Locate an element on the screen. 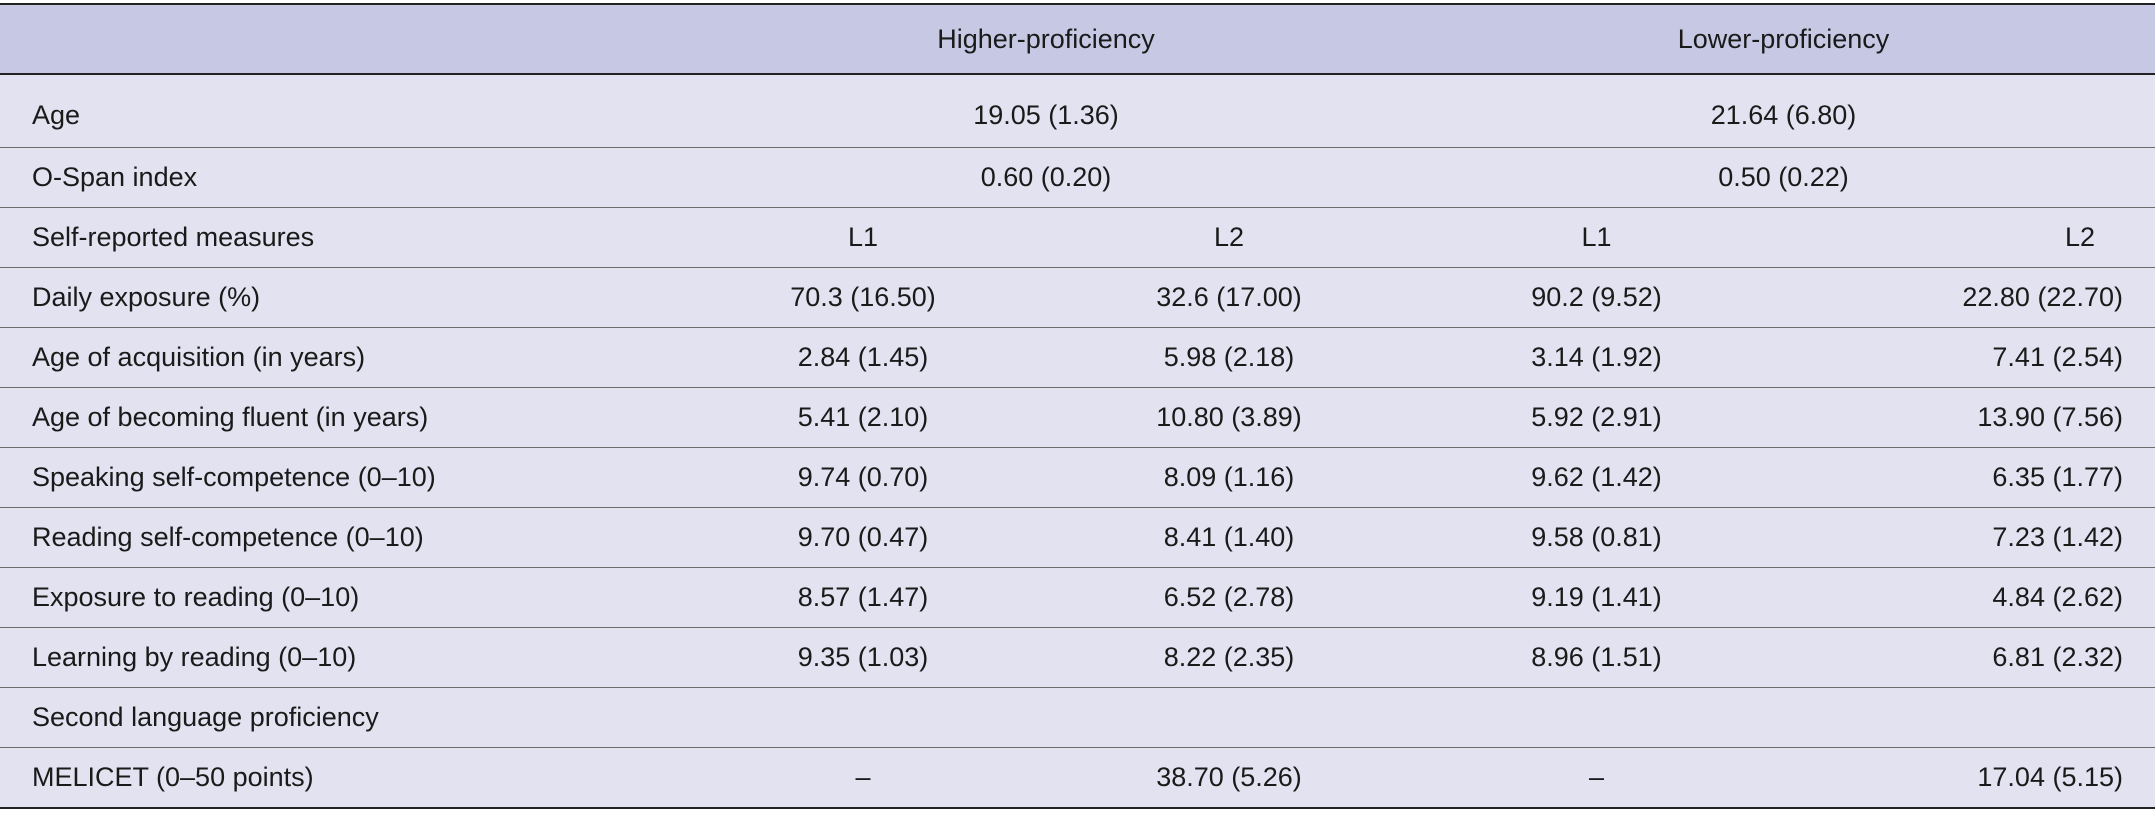 This screenshot has height=825, width=2155. cell-high-l2: L2 is located at coordinates (1229, 236).